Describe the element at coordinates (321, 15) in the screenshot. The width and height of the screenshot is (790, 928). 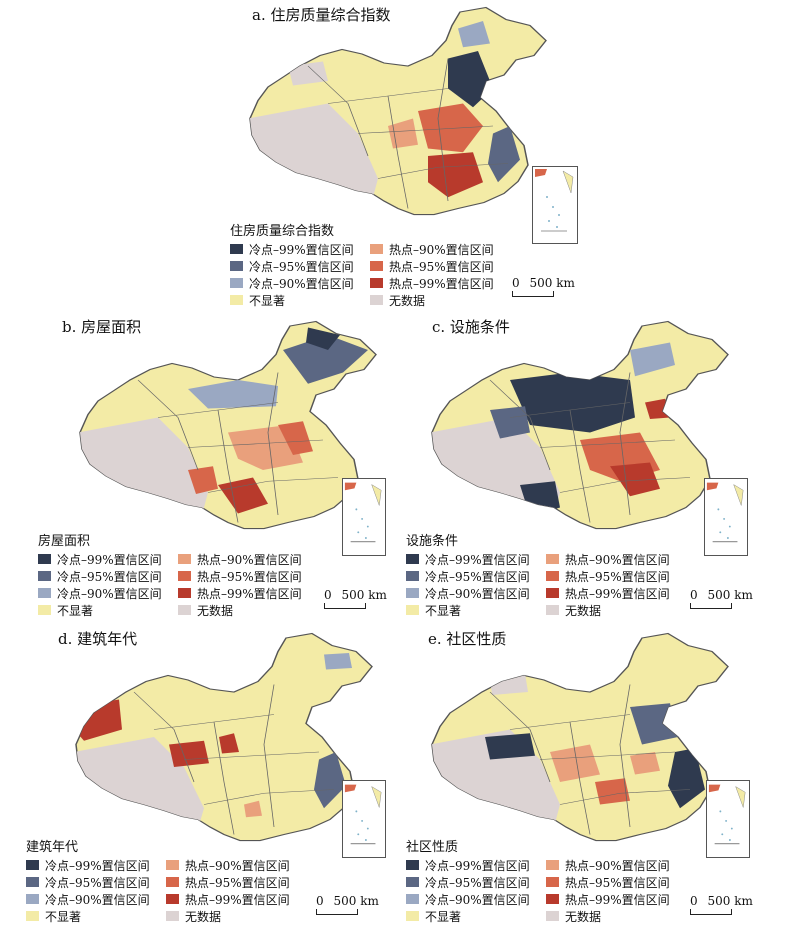
I see `panel-title: a. 住房质量综合指数` at that location.